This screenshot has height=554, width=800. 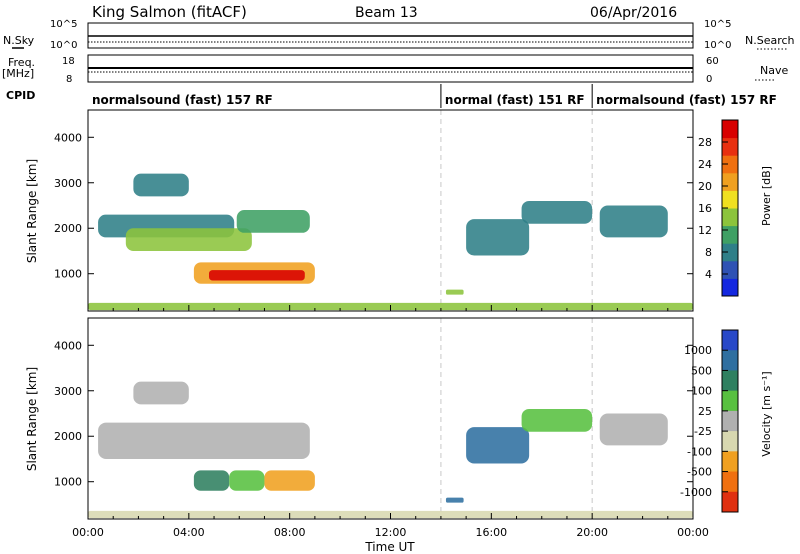 What do you see at coordinates (709, 421) in the screenshot?
I see `velocity-colorbar: 1000 500 100 25 -25 -100 -500 -1000` at bounding box center [709, 421].